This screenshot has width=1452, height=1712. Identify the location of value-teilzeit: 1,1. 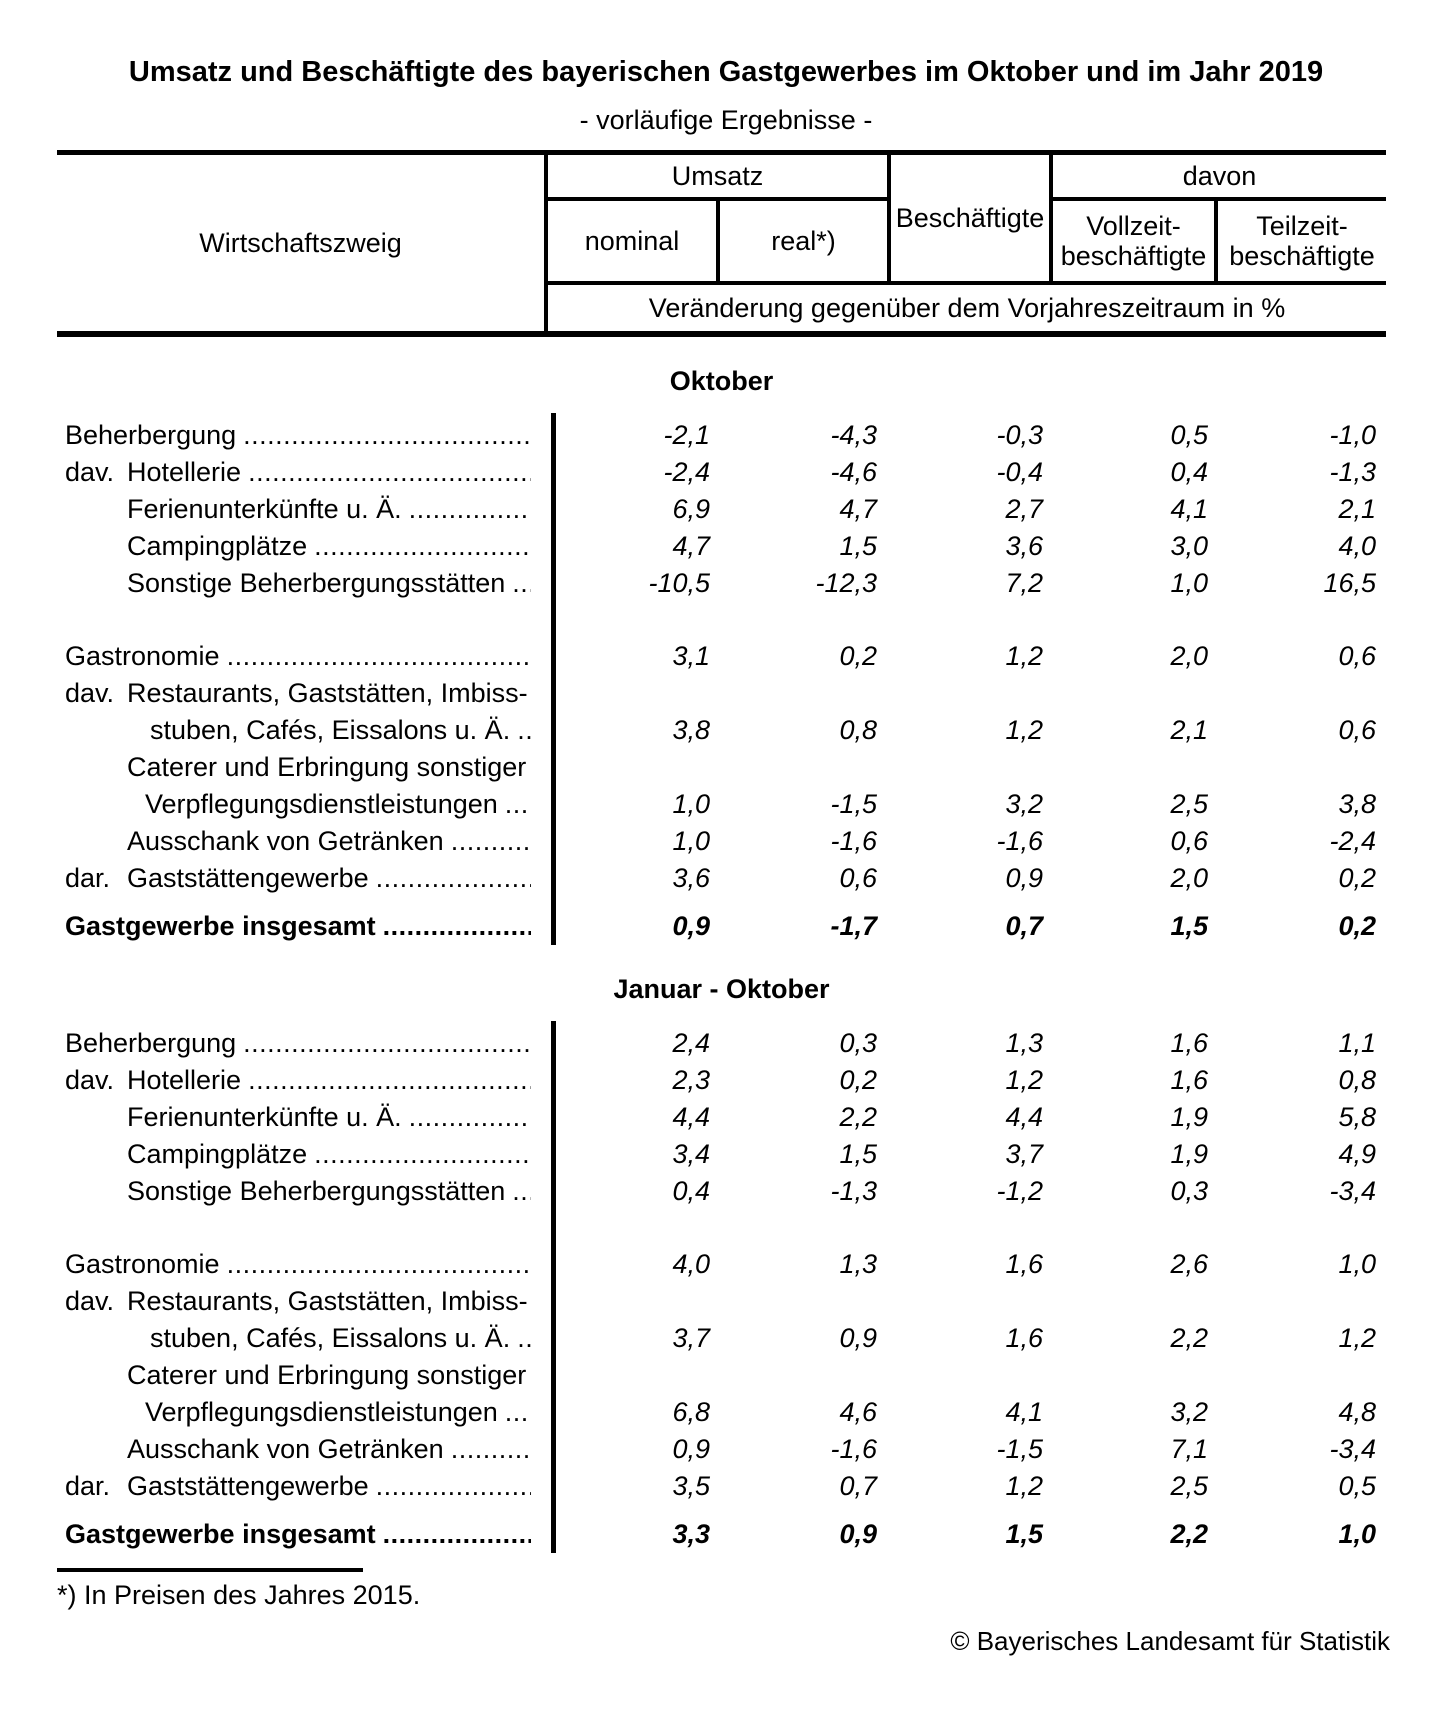
(1357, 1043).